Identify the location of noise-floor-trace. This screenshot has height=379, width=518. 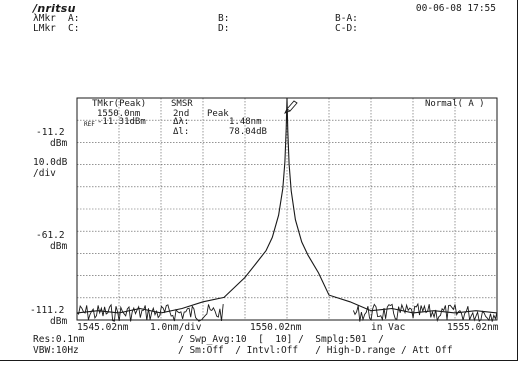
(287, 312).